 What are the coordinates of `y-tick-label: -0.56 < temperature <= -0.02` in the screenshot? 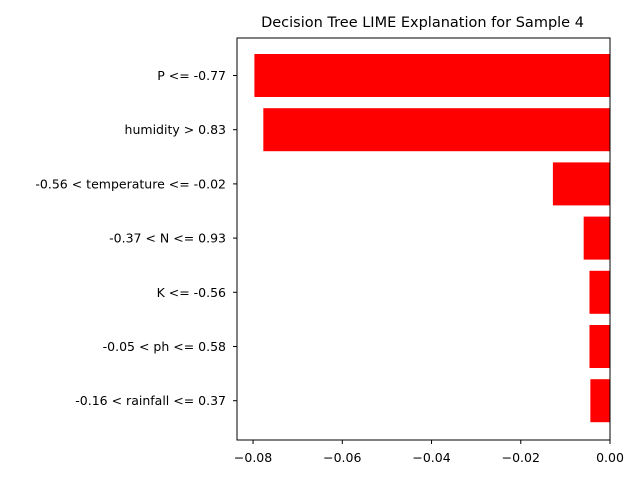 It's located at (130, 183).